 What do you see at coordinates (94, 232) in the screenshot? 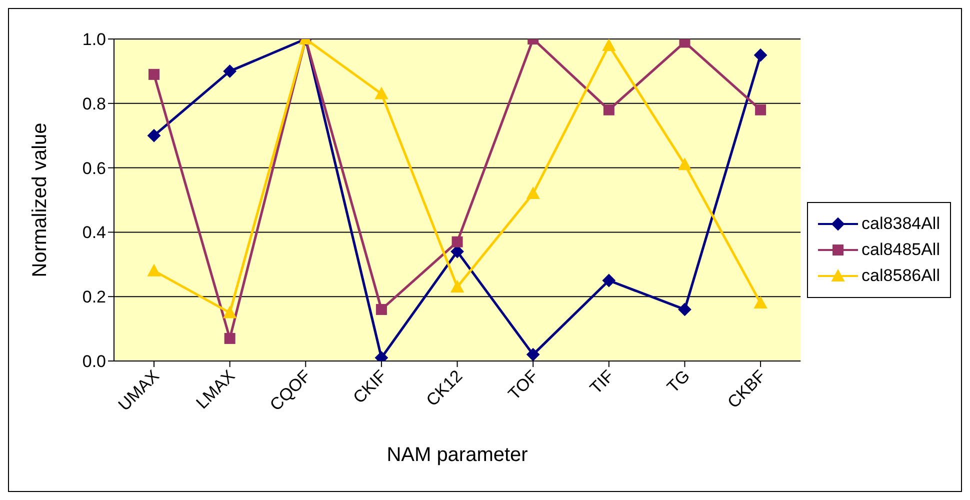
I see `y-tick-label: 0.4` at bounding box center [94, 232].